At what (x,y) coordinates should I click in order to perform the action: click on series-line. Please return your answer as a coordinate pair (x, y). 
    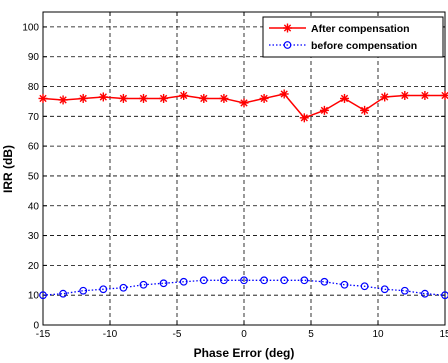
    Looking at the image, I should click on (244, 287).